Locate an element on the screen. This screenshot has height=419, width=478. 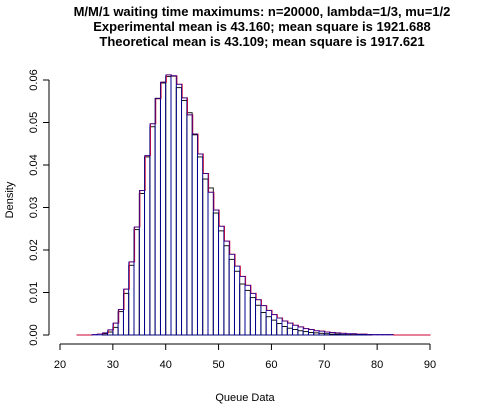
x-axis-label: Queue Data is located at coordinates (245, 398).